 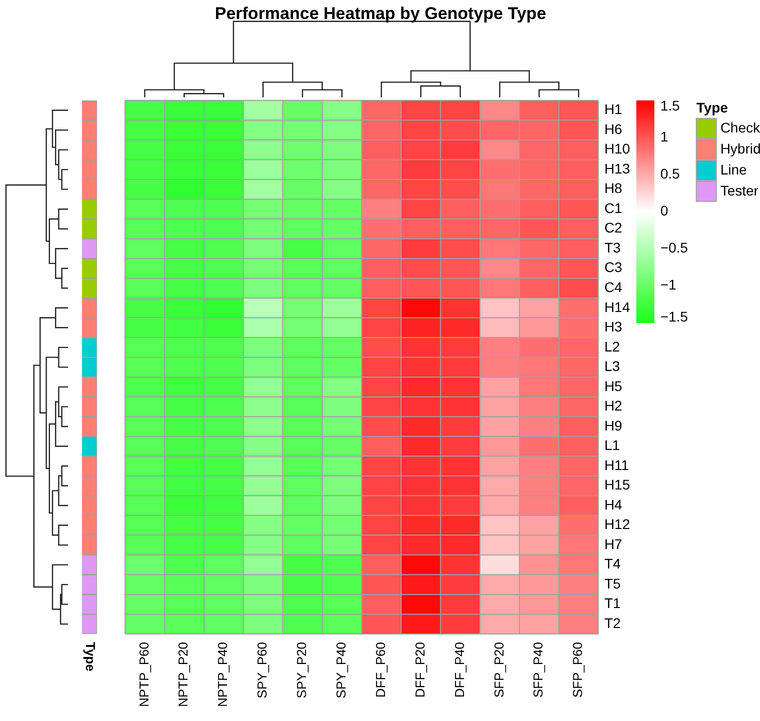 I want to click on color-bar-label: −0.5, so click(x=674, y=247).